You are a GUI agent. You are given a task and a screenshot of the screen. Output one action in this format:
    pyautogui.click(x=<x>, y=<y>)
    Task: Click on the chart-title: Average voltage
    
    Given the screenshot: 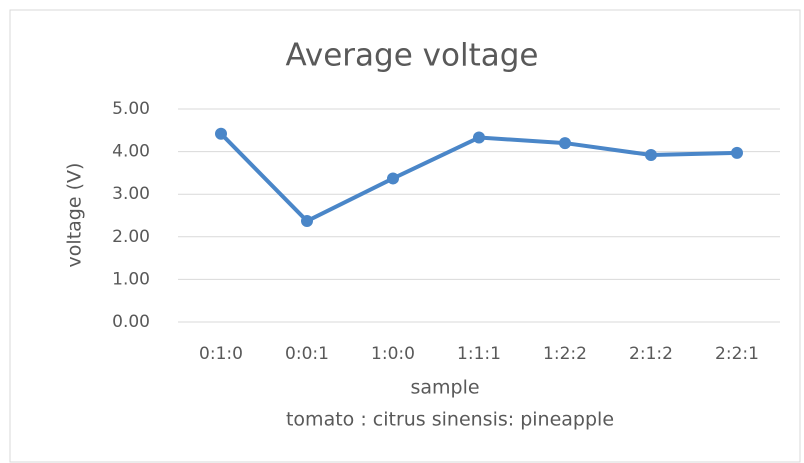 What is the action you would take?
    pyautogui.click(x=412, y=56)
    